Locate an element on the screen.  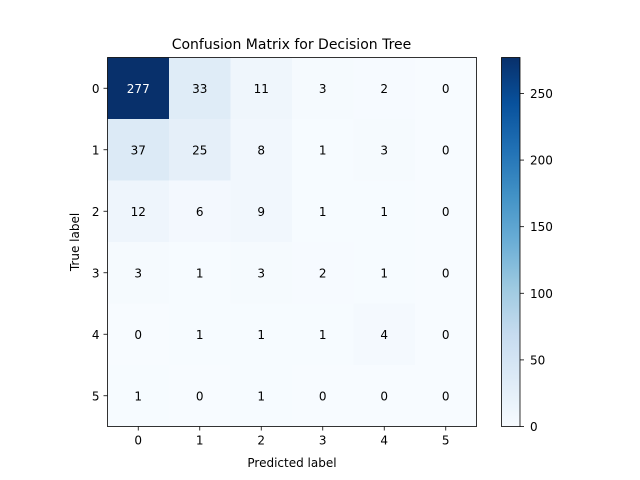
colorbar-tick-label: 150 is located at coordinates (541, 227).